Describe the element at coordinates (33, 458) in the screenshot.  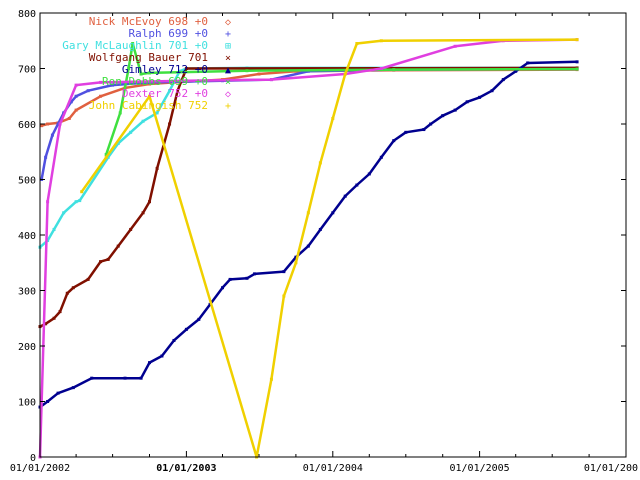
I see `y-tick-label: 0` at that location.